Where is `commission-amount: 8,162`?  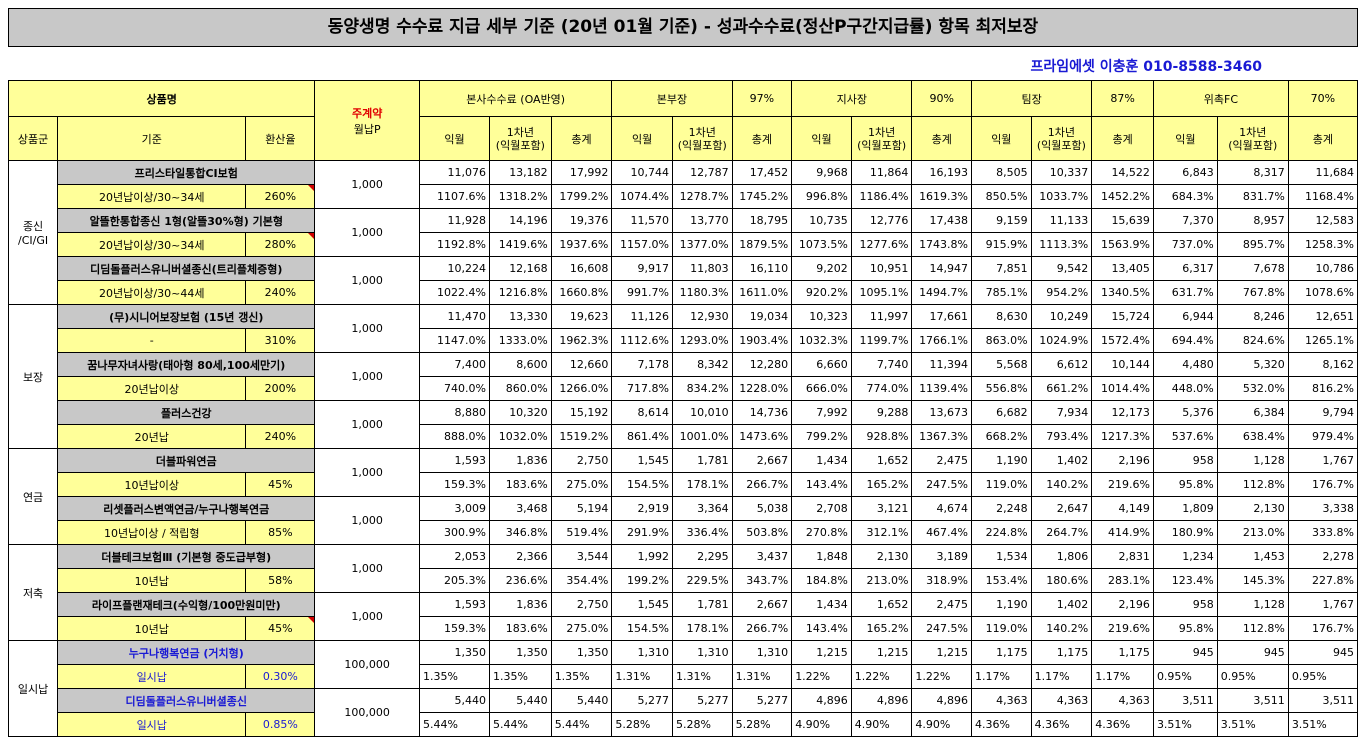
commission-amount: 8,162 is located at coordinates (1323, 364).